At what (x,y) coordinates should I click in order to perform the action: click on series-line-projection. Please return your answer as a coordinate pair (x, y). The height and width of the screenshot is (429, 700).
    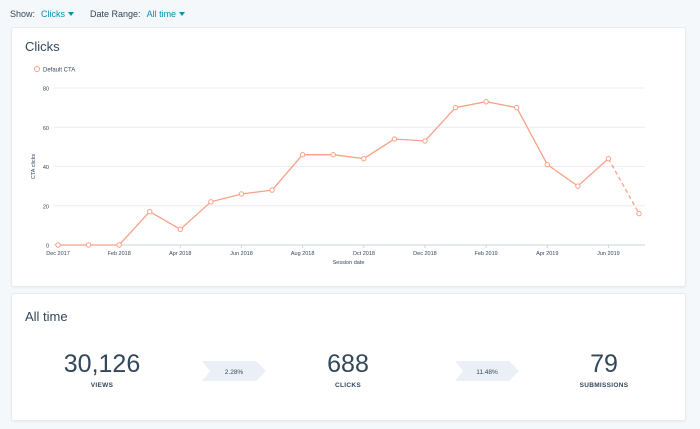
    Looking at the image, I should click on (623, 186).